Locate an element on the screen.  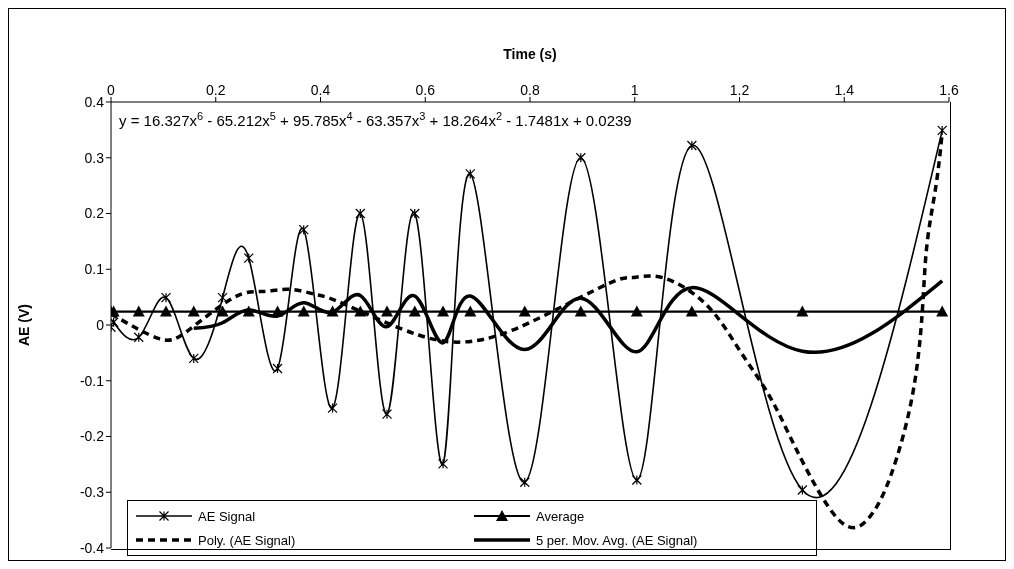
y-tick-label: 0.4 is located at coordinates (94, 101).